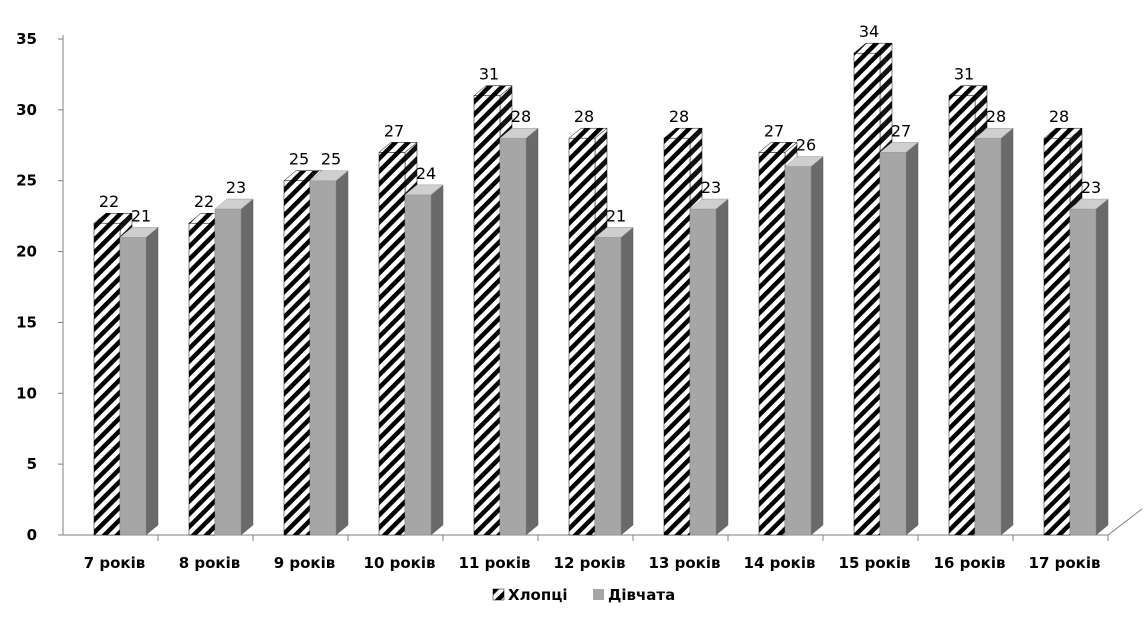 The image size is (1145, 624). What do you see at coordinates (685, 563) in the screenshot?
I see `x-tick-label: 13 років` at bounding box center [685, 563].